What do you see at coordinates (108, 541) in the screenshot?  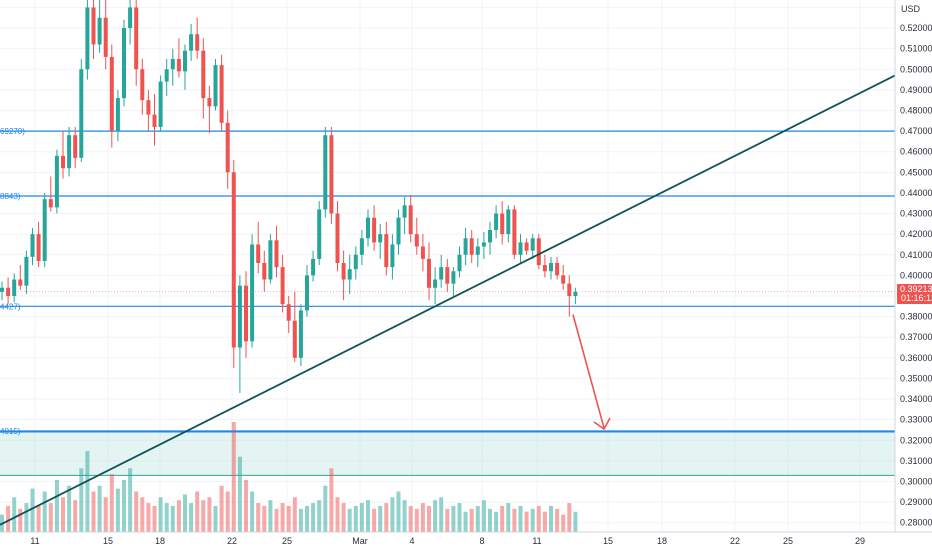 I see `date-tick-label: 15` at bounding box center [108, 541].